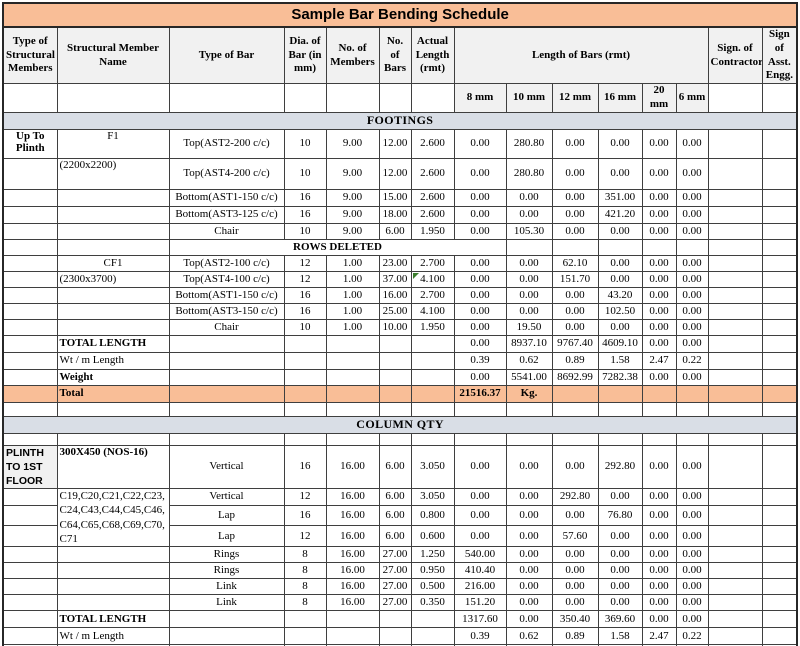  I want to click on table-row: Total 21516.37 Kg., so click(400, 393).